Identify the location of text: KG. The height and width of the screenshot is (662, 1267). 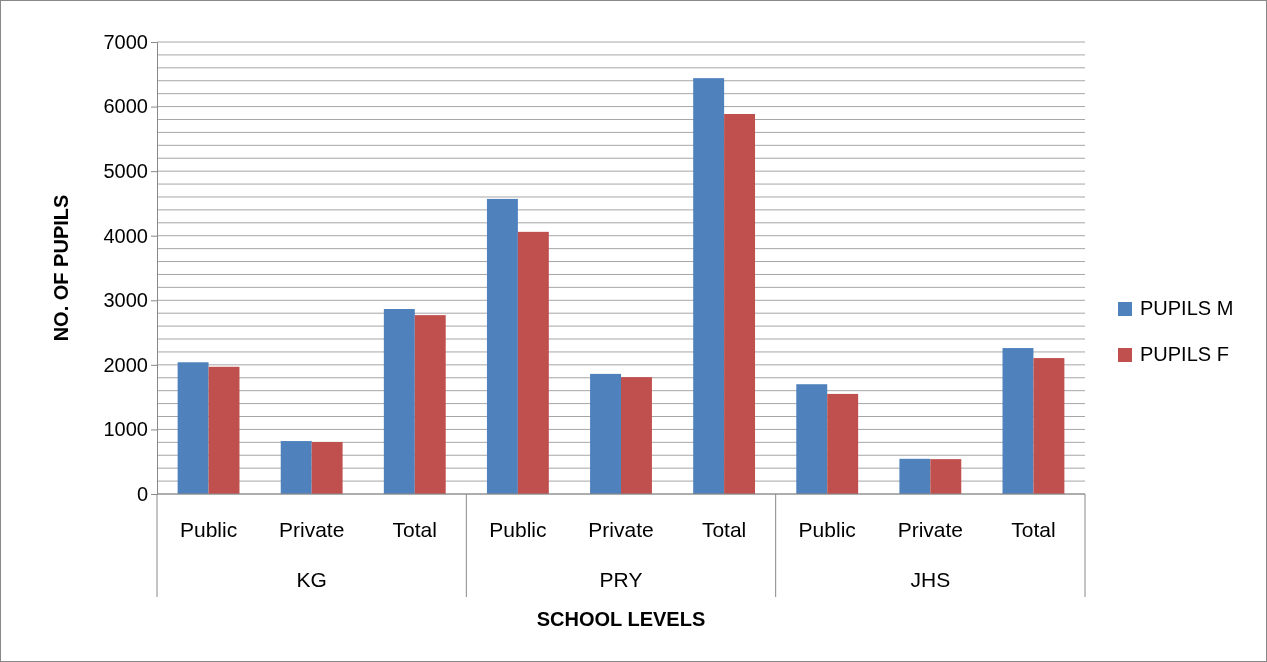
(311, 579).